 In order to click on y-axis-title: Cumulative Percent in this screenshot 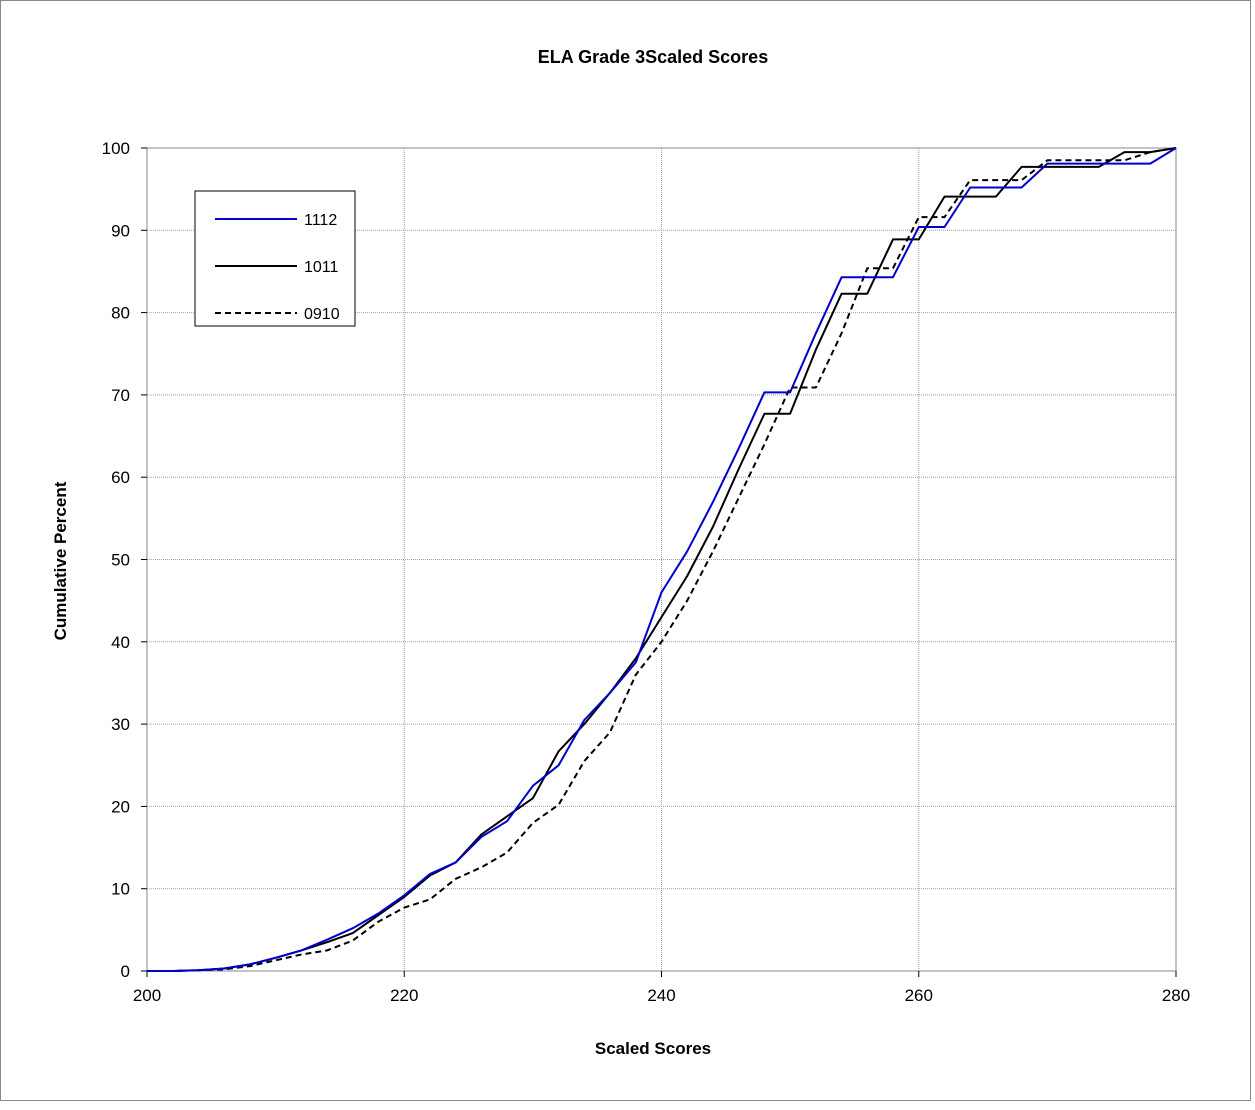, I will do `click(60, 560)`.